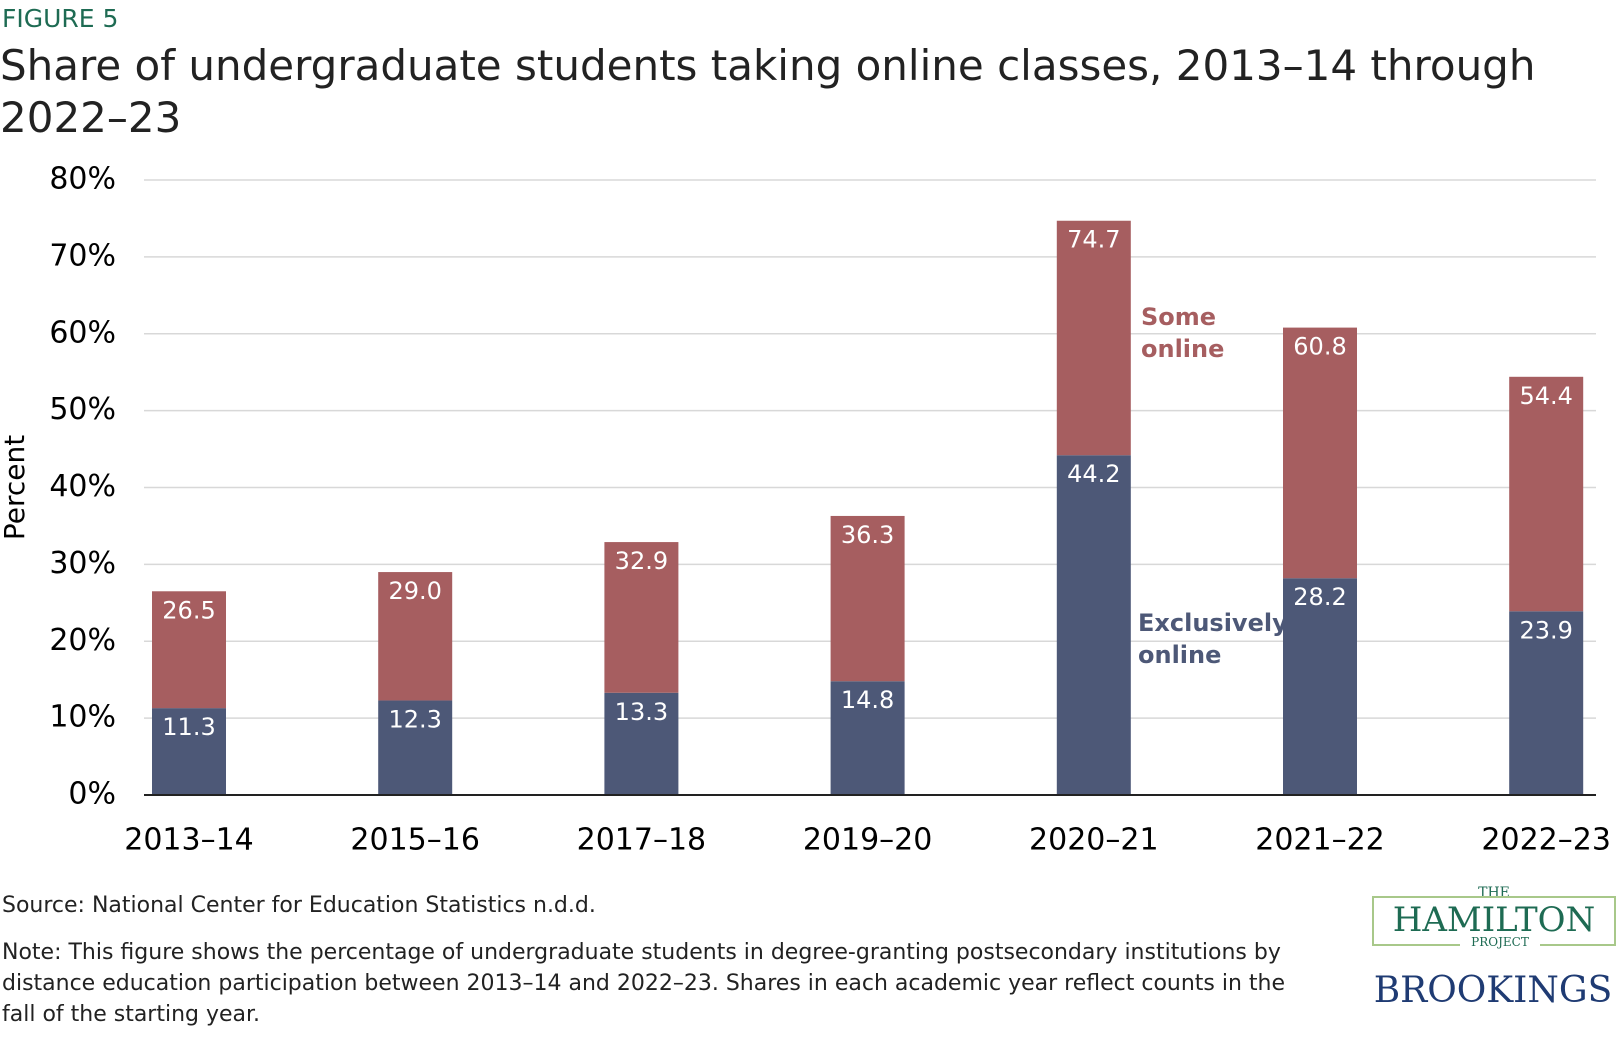 Image resolution: width=1616 pixels, height=1037 pixels. What do you see at coordinates (82, 486) in the screenshot?
I see `y-tick-label: 40%` at bounding box center [82, 486].